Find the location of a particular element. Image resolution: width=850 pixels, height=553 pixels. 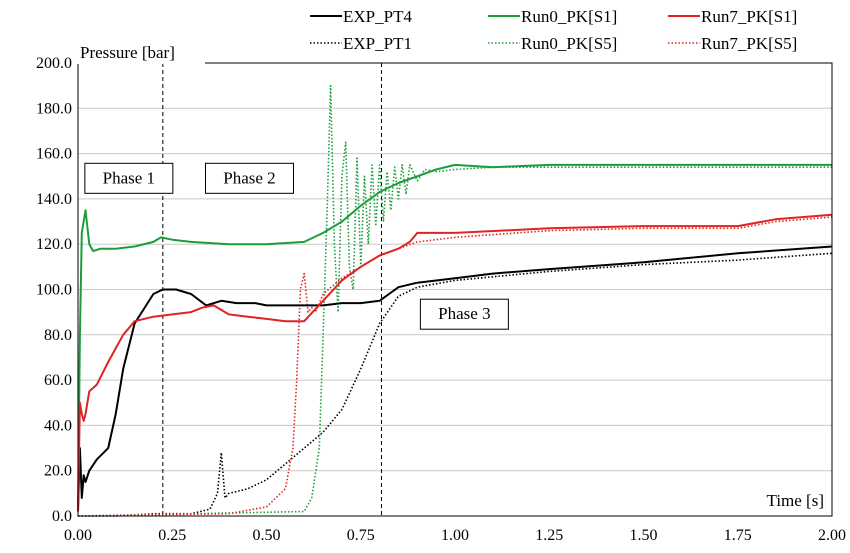

x-axis-title-background is located at coordinates (790, 501).